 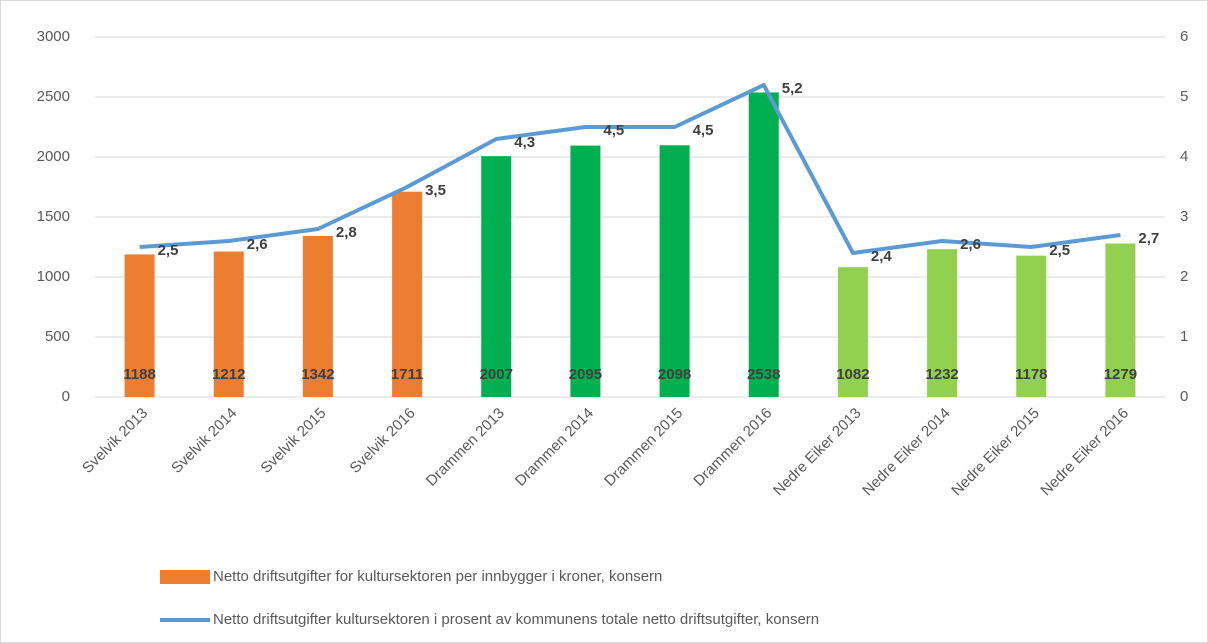 What do you see at coordinates (346, 232) in the screenshot?
I see `data-label: 2,8` at bounding box center [346, 232].